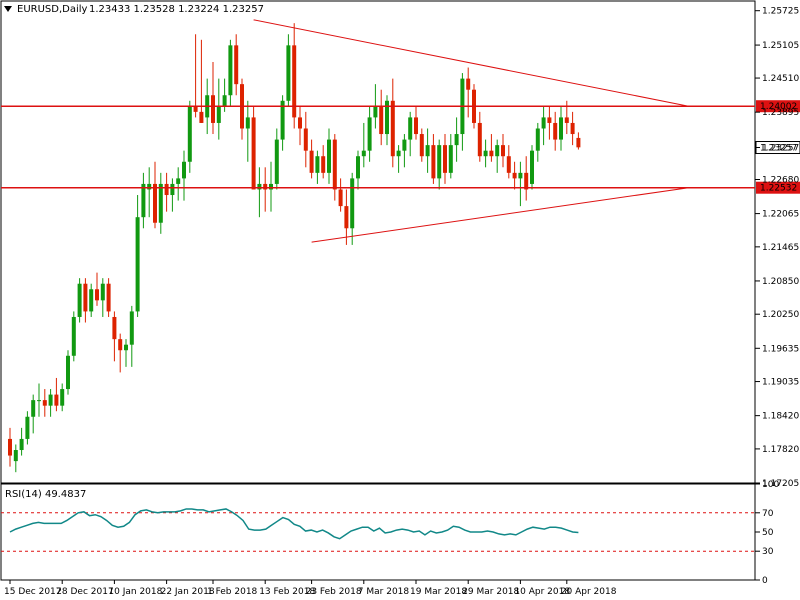  Describe the element at coordinates (500, 215) in the screenshot. I see `triangle-trendline` at that location.